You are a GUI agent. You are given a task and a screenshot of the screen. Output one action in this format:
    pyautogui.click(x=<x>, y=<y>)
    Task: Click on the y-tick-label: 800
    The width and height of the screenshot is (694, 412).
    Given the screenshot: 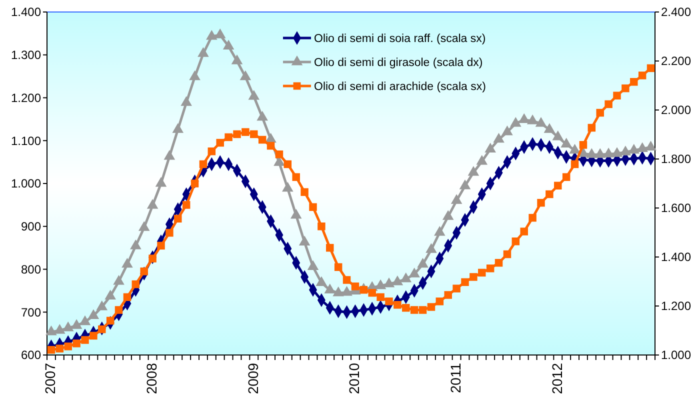 What is the action you would take?
    pyautogui.click(x=31, y=269)
    